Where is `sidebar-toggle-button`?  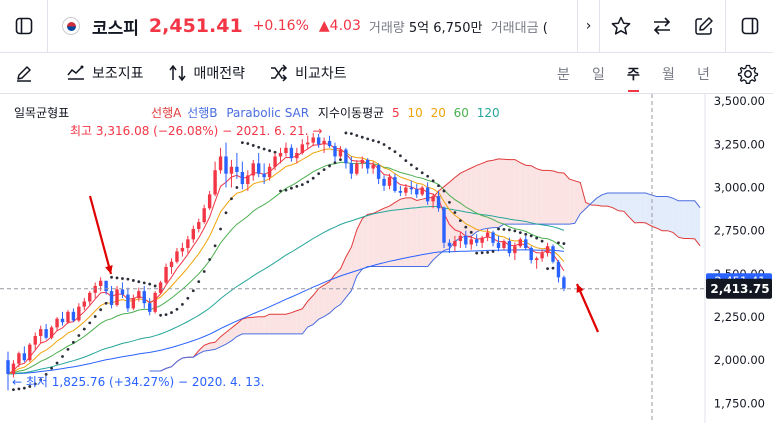
sidebar-toggle-button is located at coordinates (24, 26).